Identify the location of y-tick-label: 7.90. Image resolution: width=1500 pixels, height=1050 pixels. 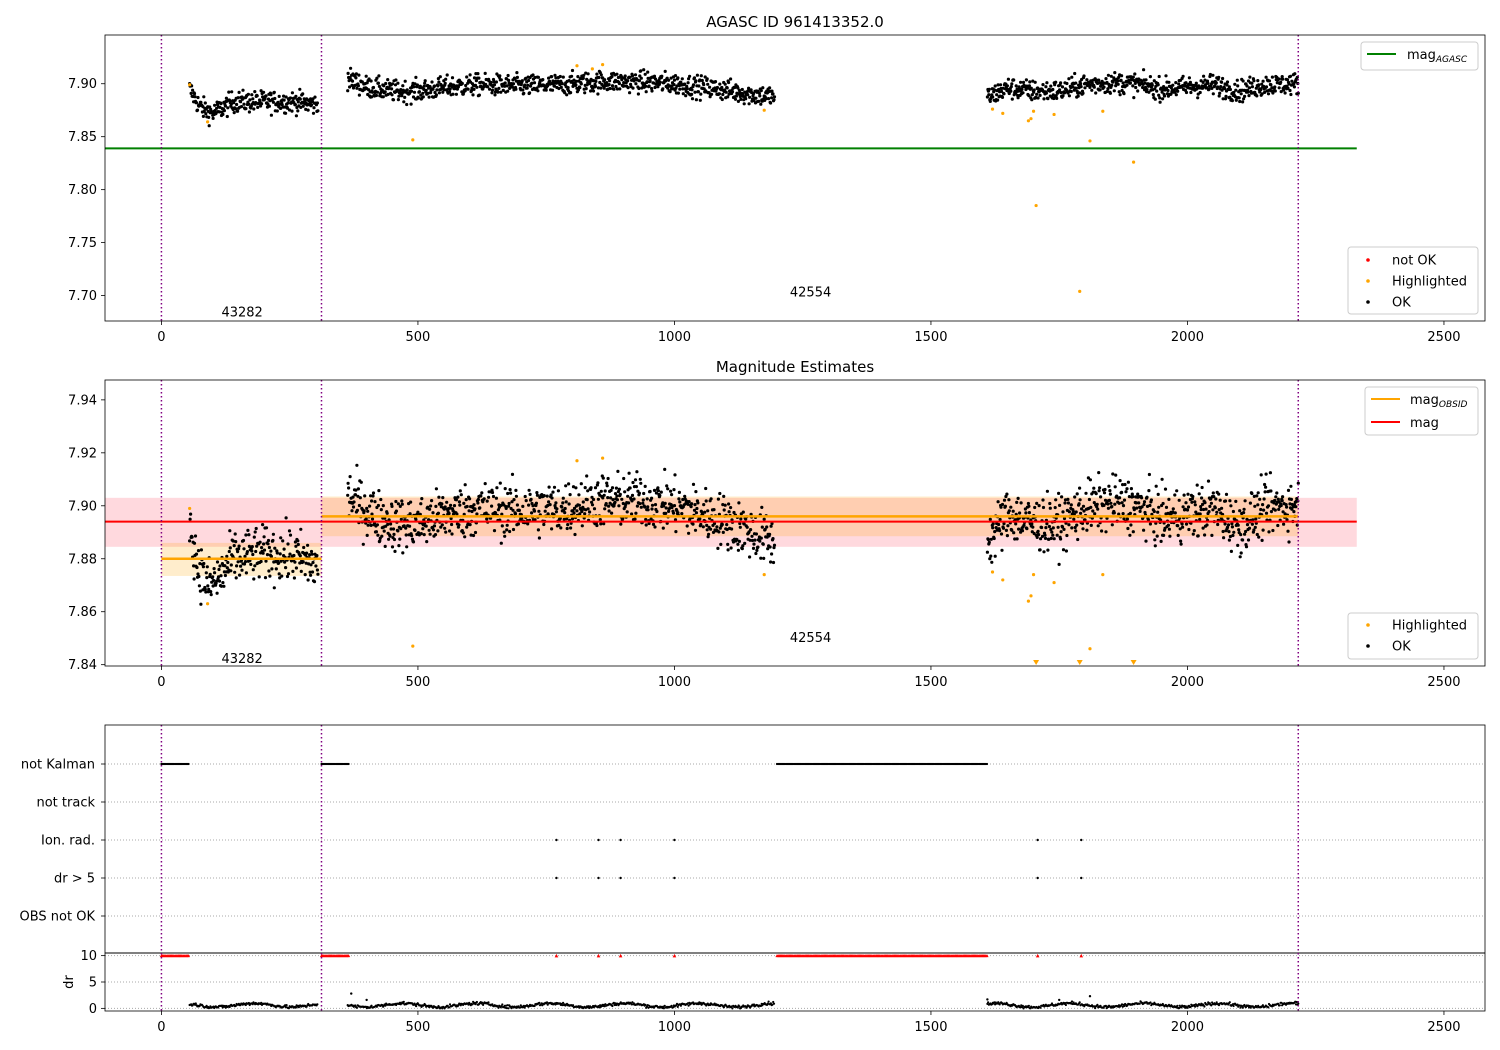
(82, 84).